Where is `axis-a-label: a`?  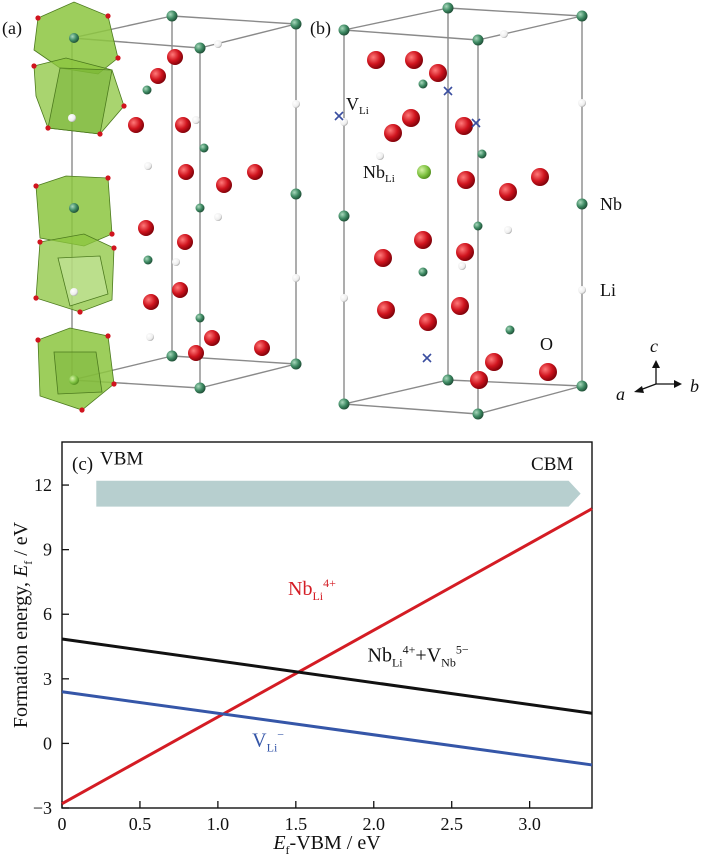
axis-a-label: a is located at coordinates (620, 394).